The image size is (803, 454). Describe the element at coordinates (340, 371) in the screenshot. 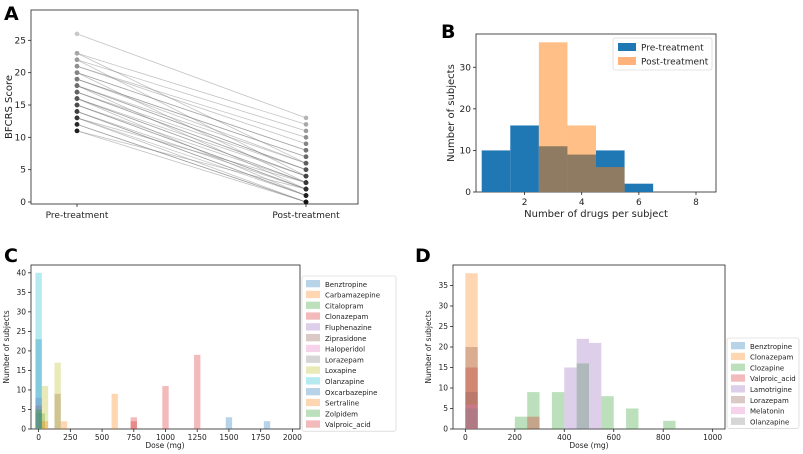

I see `legend-label-loxapine: Loxapine` at that location.